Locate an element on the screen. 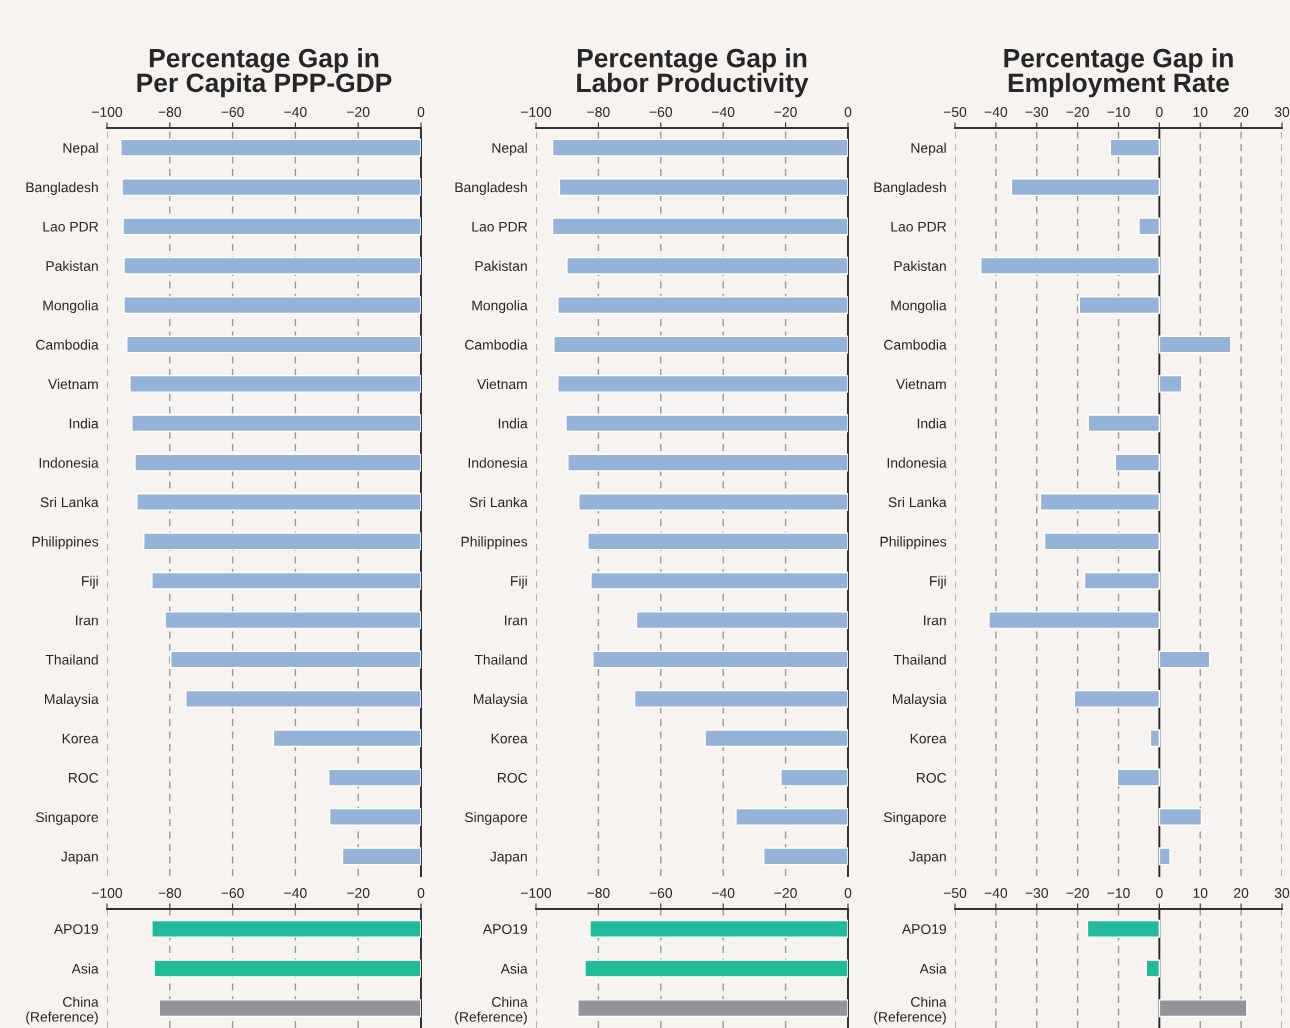 The height and width of the screenshot is (1028, 1290). y-tick-label: Sri Lanka is located at coordinates (917, 502).